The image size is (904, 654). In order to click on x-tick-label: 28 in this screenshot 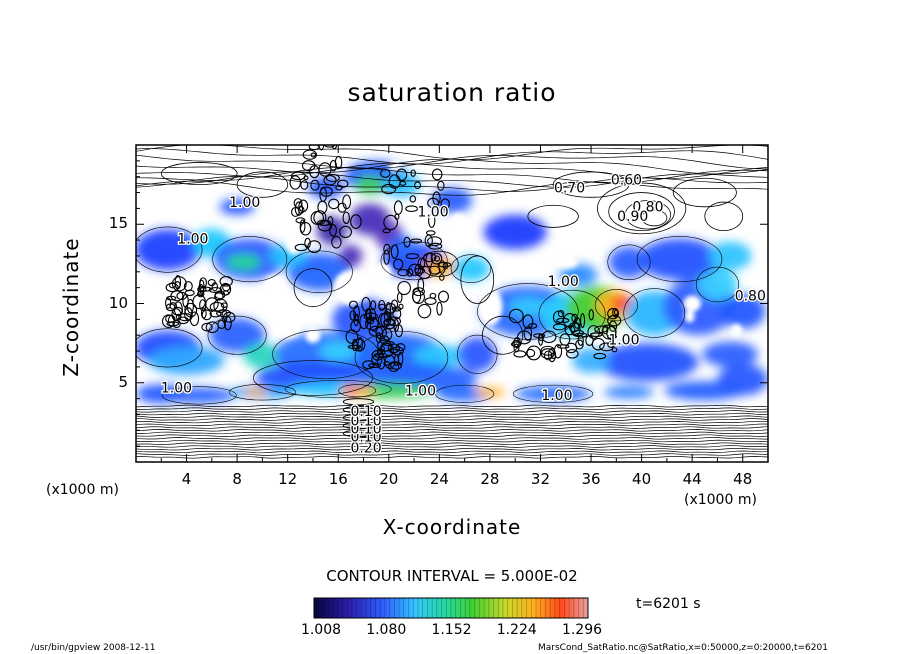, I will do `click(490, 479)`.